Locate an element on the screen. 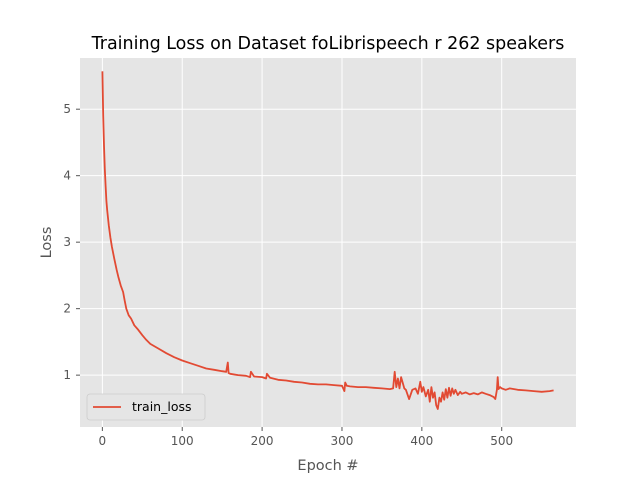  x-axis-label: Epoch # is located at coordinates (327, 466).